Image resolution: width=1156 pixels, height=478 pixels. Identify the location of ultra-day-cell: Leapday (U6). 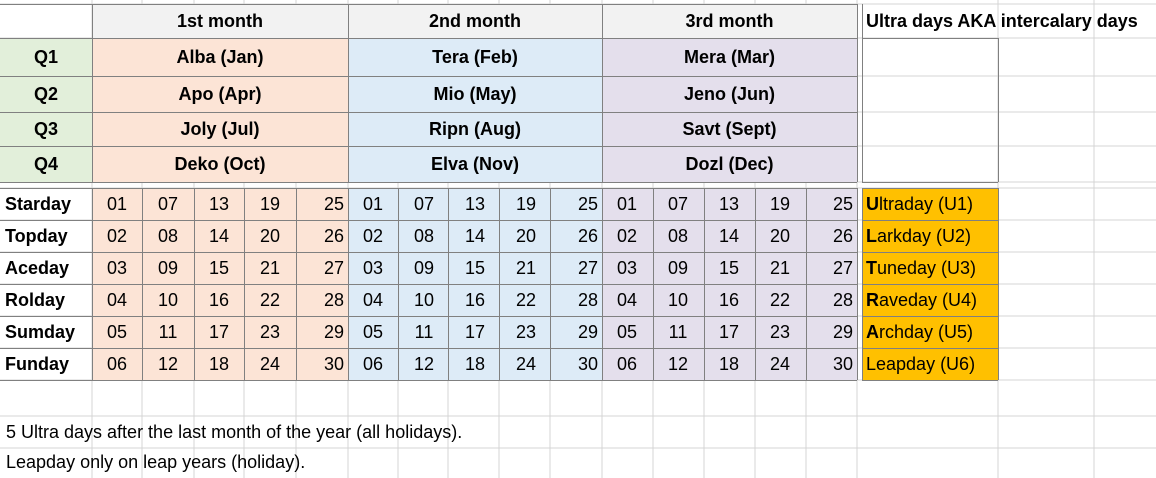
(930, 364).